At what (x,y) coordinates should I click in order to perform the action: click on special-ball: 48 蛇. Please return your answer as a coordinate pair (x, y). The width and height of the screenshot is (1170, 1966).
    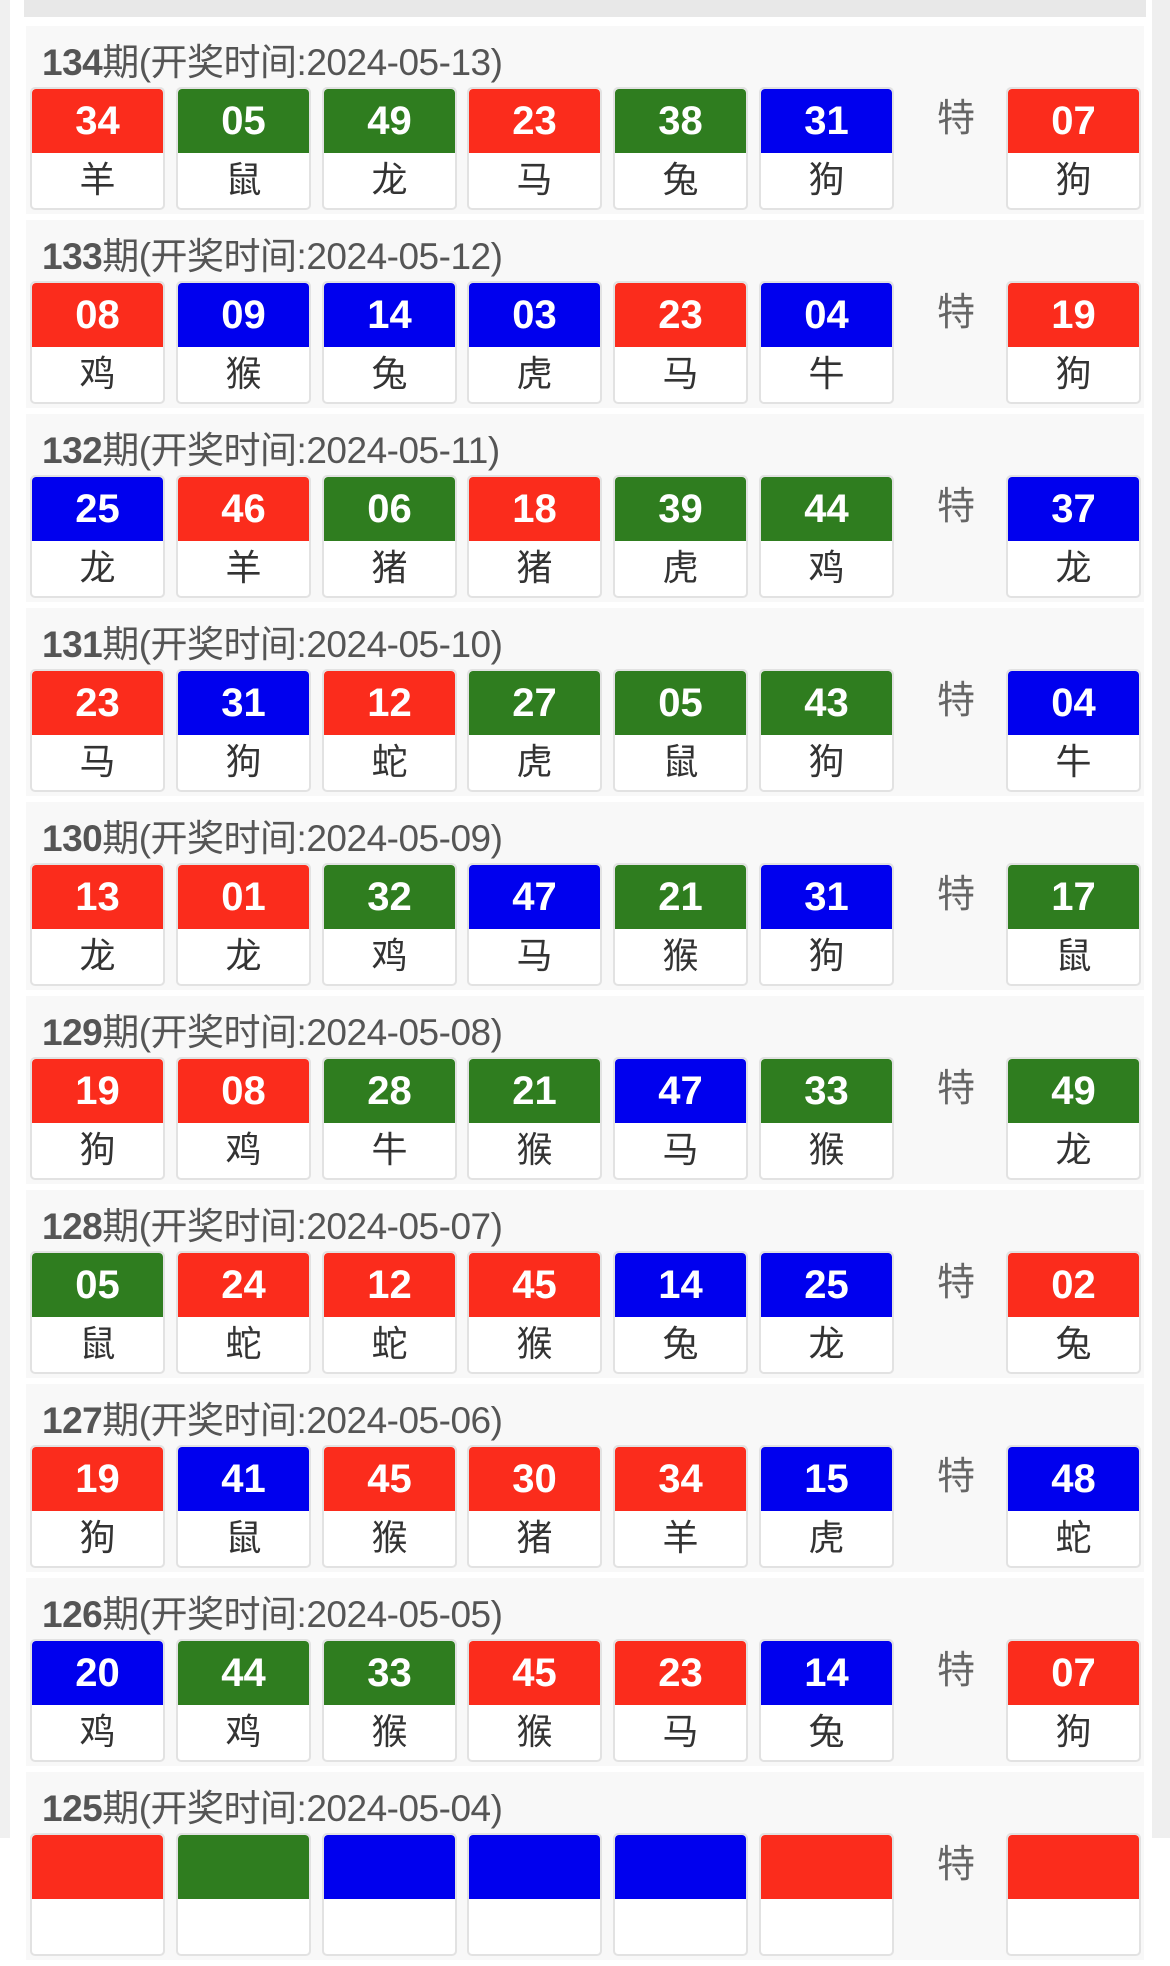
    Looking at the image, I should click on (1073, 1506).